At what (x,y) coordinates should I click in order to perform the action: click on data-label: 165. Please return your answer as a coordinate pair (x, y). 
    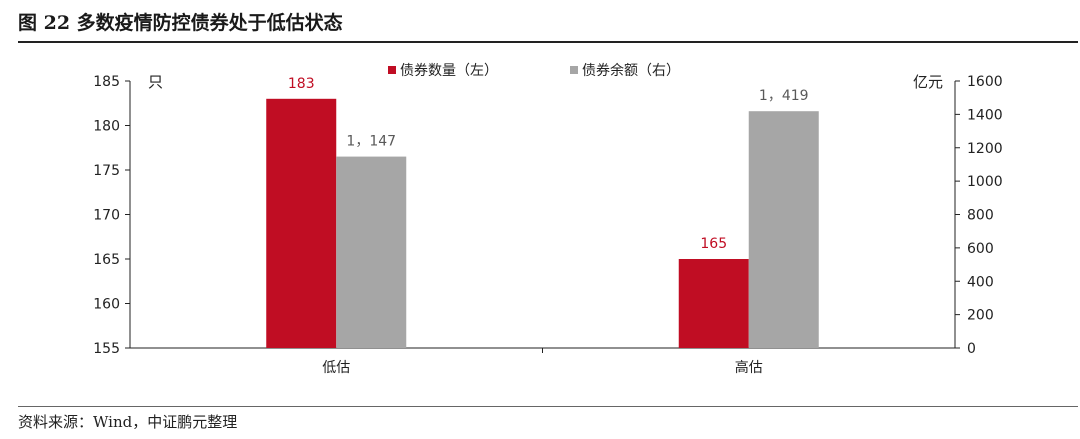
    Looking at the image, I should click on (713, 244).